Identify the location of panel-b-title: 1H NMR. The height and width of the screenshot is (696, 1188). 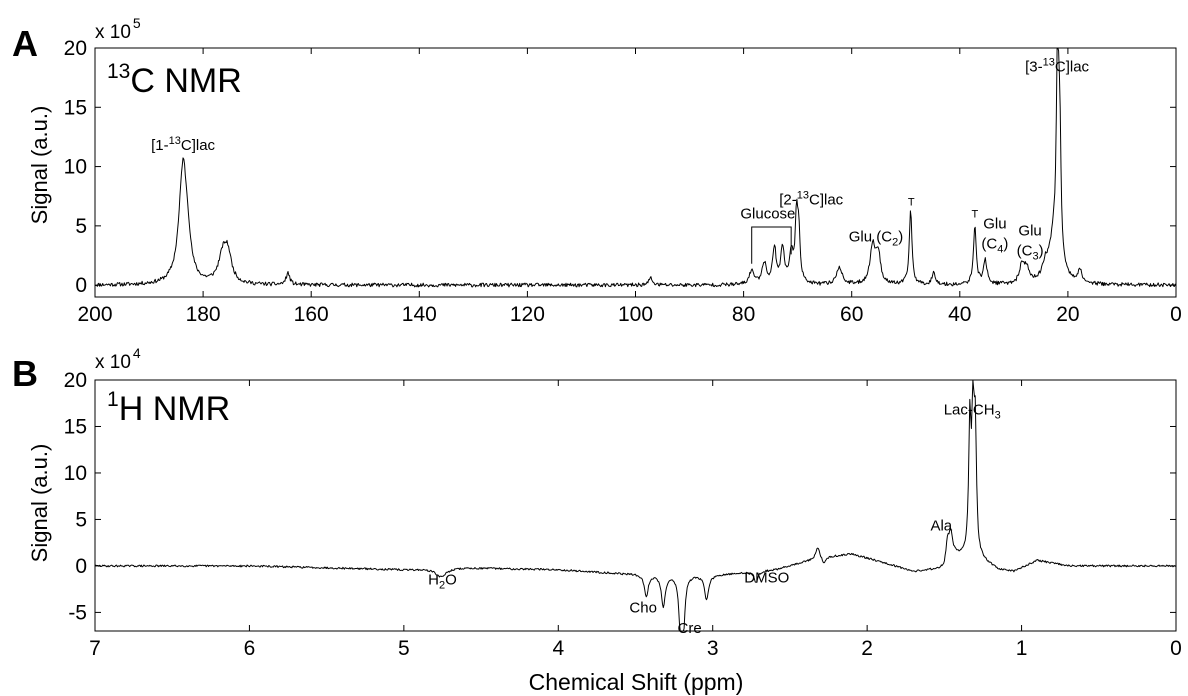
(168, 408).